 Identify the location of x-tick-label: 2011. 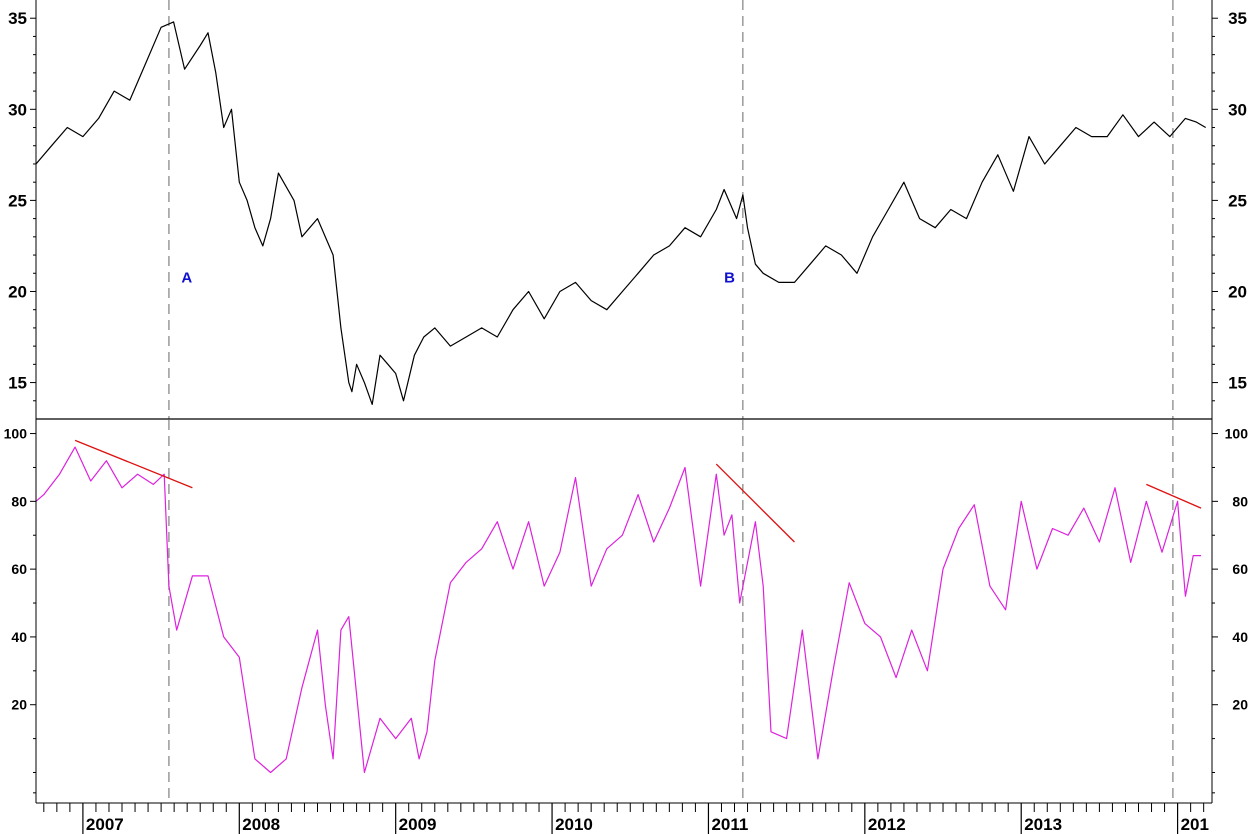
(729, 824).